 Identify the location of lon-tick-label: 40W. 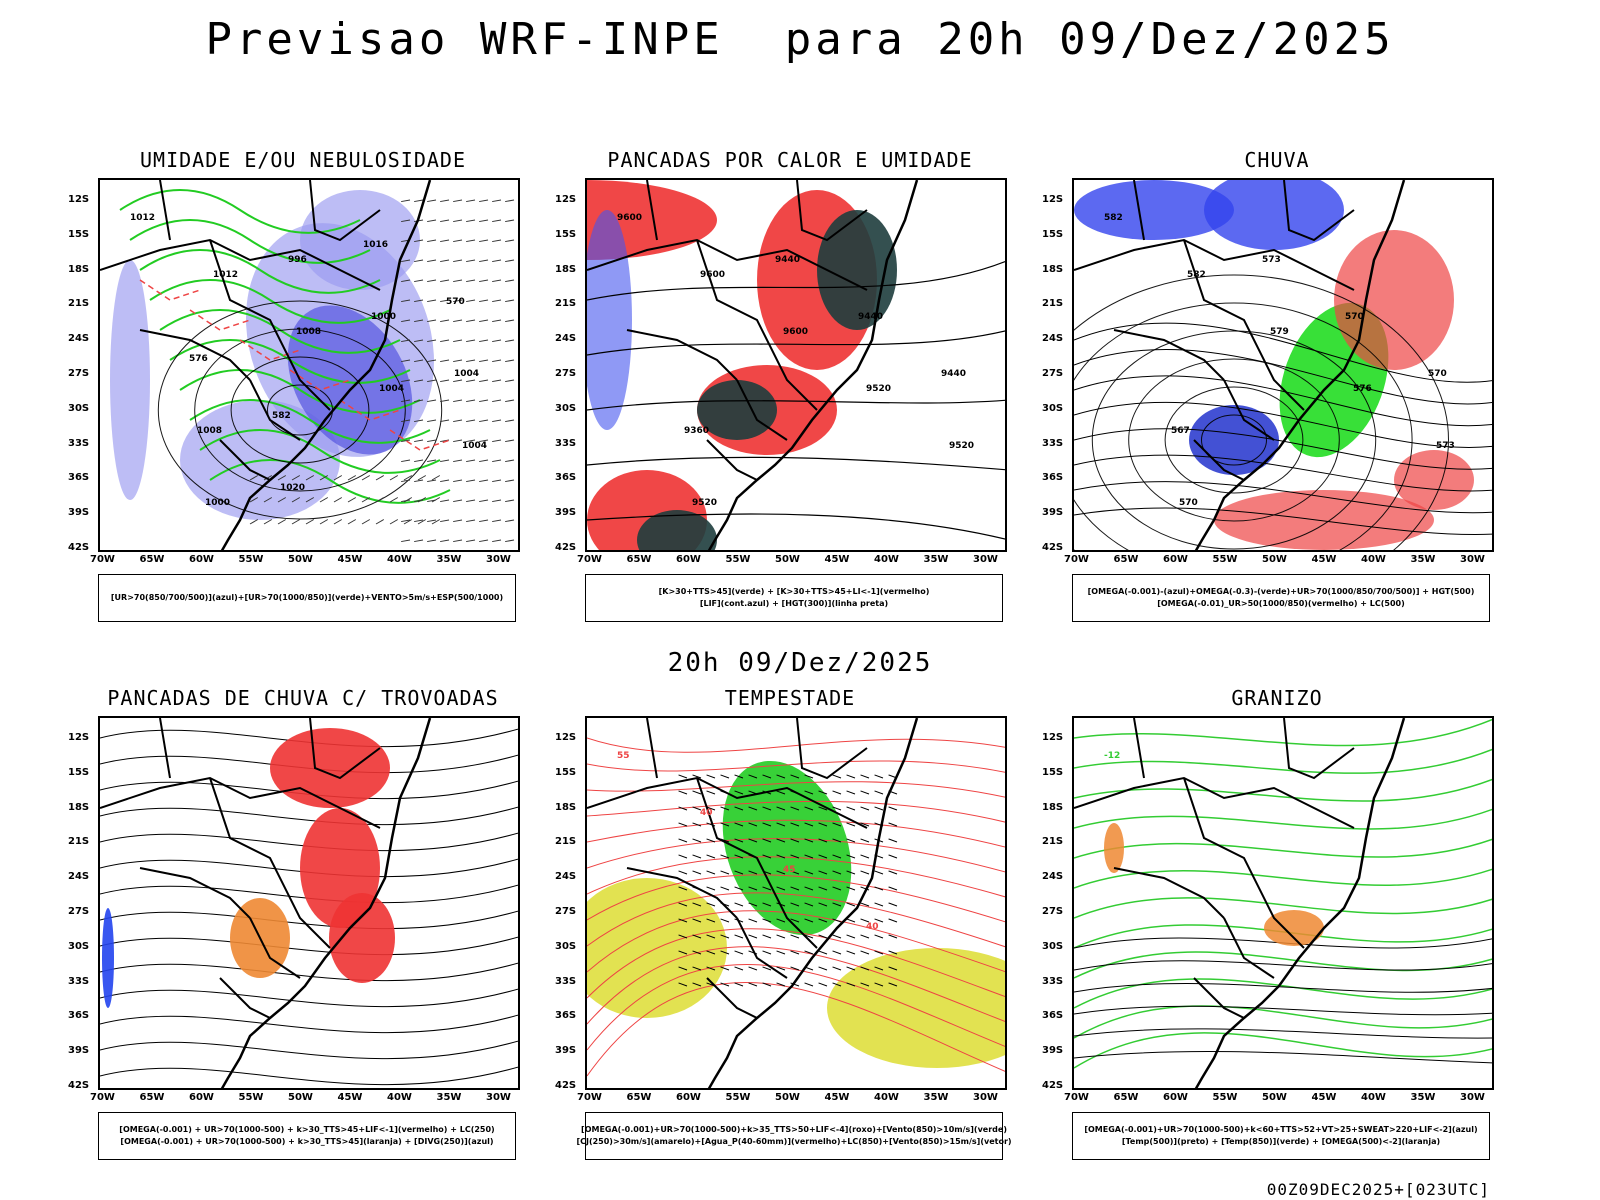
(886, 559).